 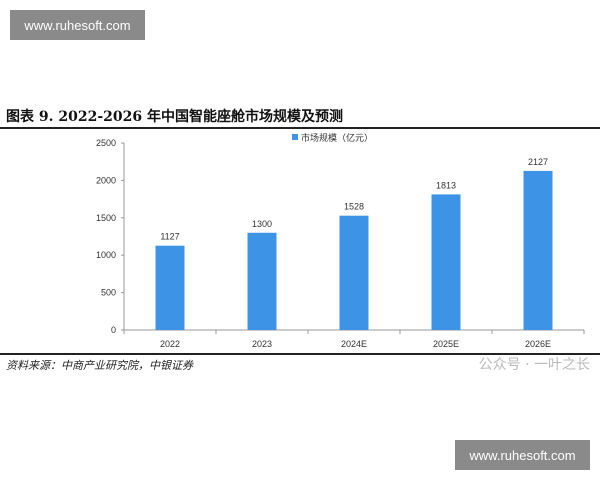 I want to click on chart-title: 图表 9. 2022-2026 年中国智能座舱市场规模及预测, so click(x=174, y=117).